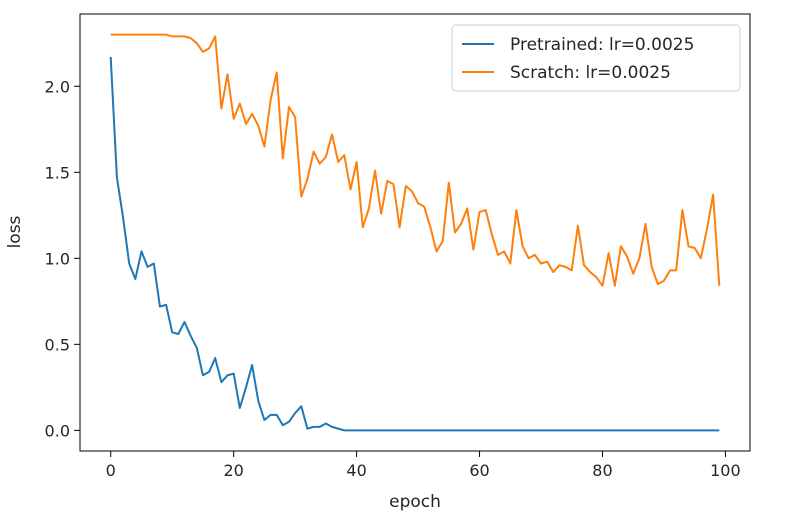 The height and width of the screenshot is (522, 786). Describe the element at coordinates (233, 470) in the screenshot. I see `x-tick-label: 20` at that location.